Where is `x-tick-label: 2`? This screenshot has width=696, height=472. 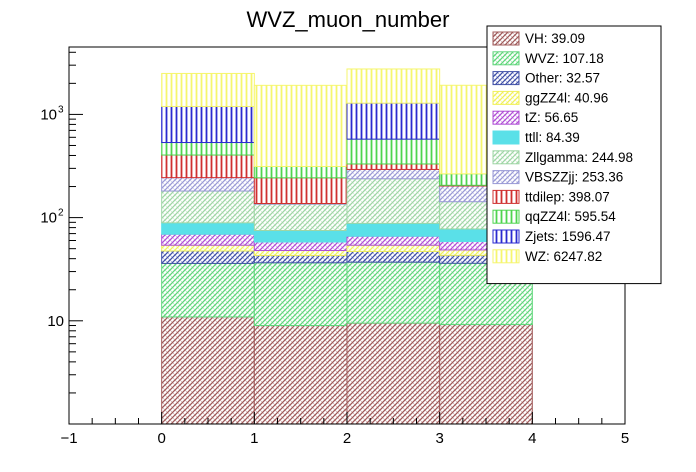
x-tick-label: 2 is located at coordinates (347, 438).